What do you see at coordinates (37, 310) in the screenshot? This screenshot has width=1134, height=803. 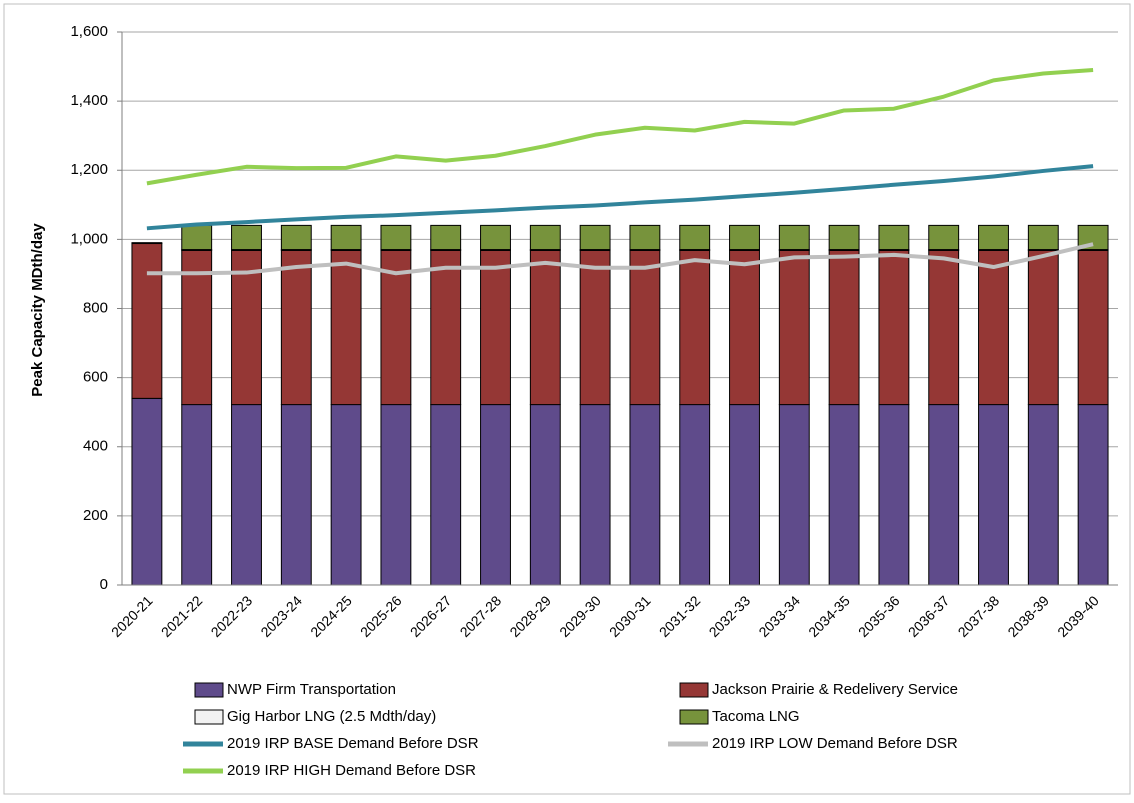 I see `y-axis-title: Peak Capacity MDth/day` at bounding box center [37, 310].